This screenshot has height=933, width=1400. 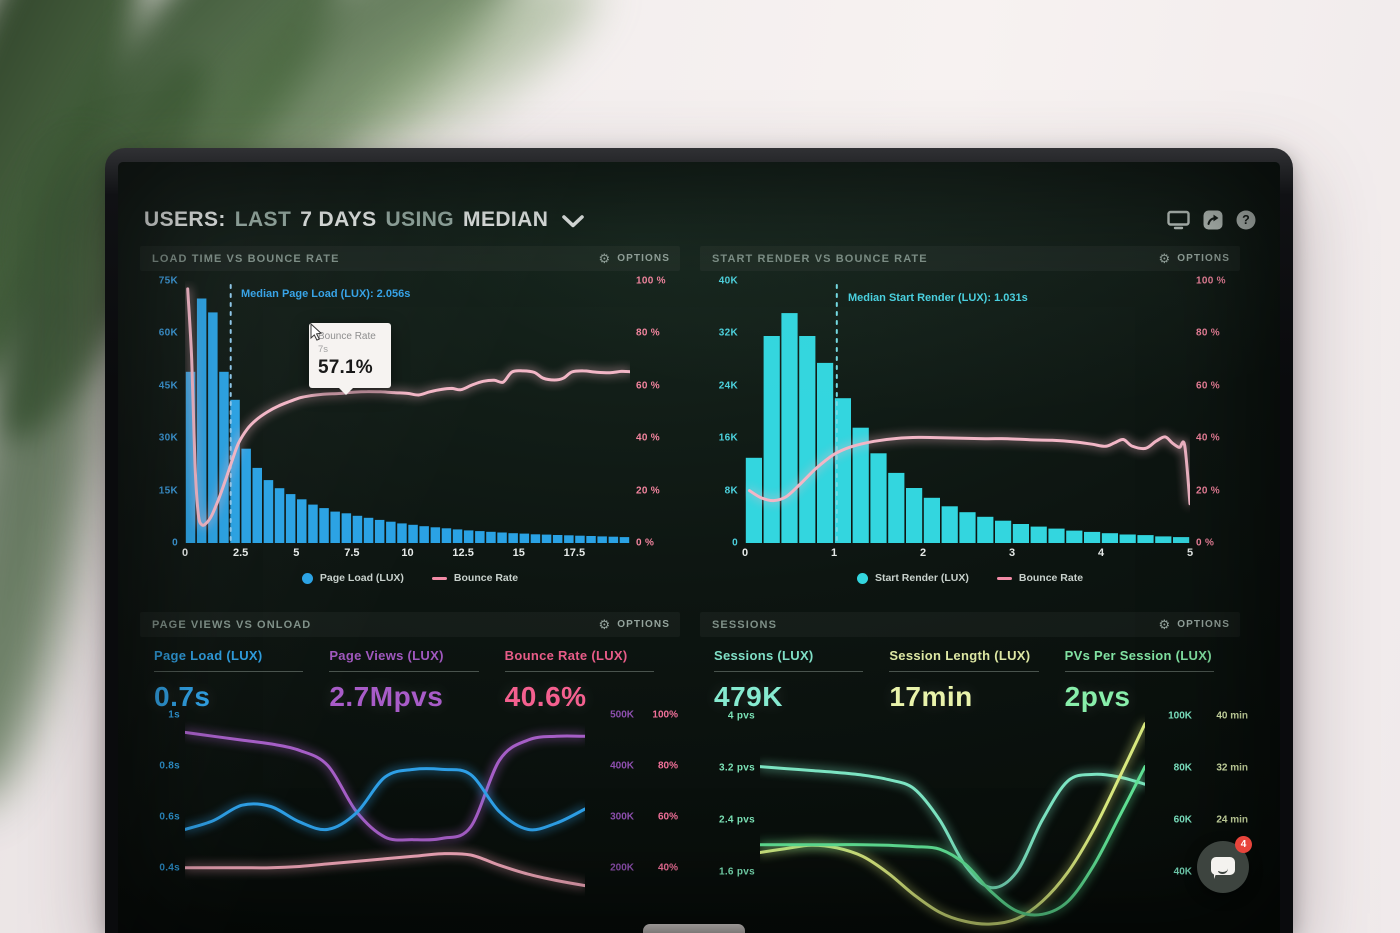 What do you see at coordinates (736, 872) in the screenshot?
I see `axis-tick: 1.6 pvs` at bounding box center [736, 872].